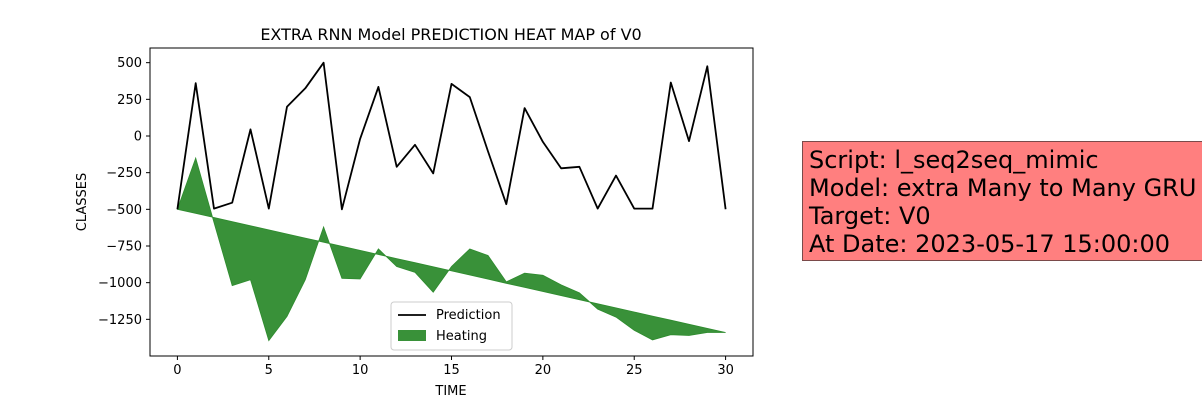  Describe the element at coordinates (269, 370) in the screenshot. I see `x-tick-label: 5` at that location.